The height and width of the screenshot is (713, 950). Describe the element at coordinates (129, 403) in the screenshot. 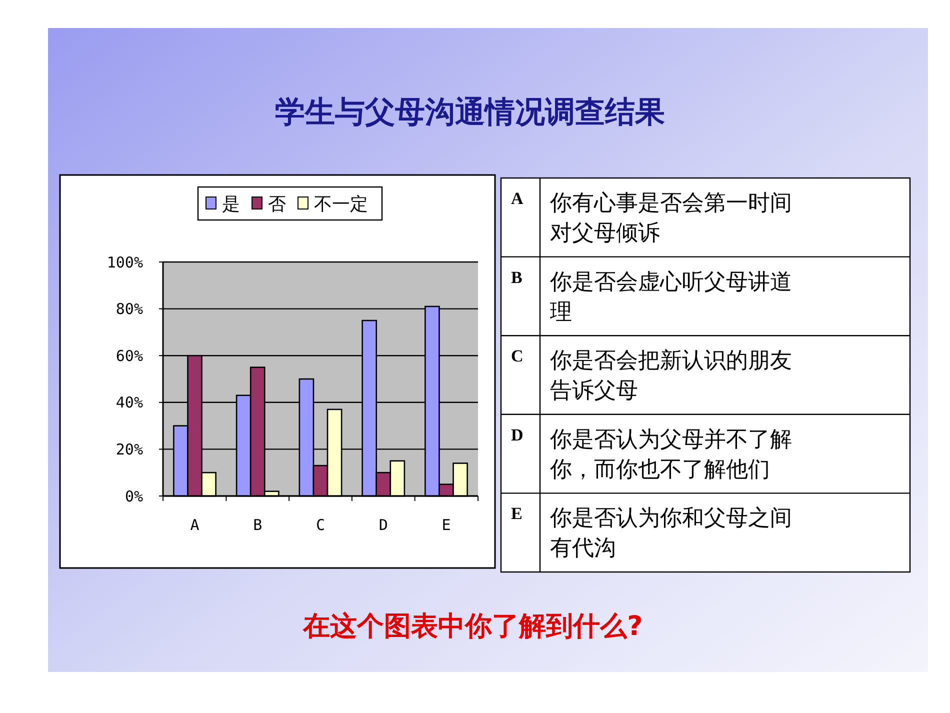

I see `y-tick-label: 40%` at that location.